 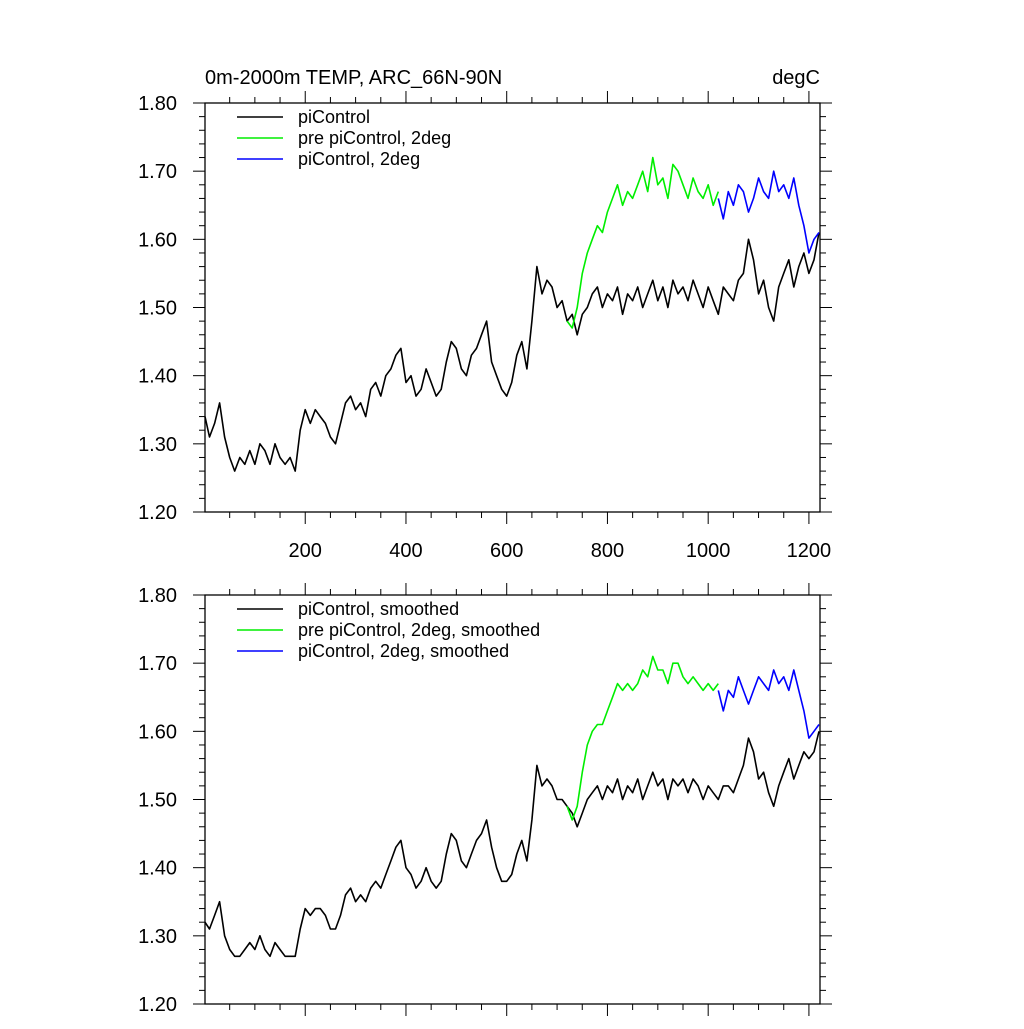 What do you see at coordinates (506, 551) in the screenshot?
I see `x-tick-label: 600` at bounding box center [506, 551].